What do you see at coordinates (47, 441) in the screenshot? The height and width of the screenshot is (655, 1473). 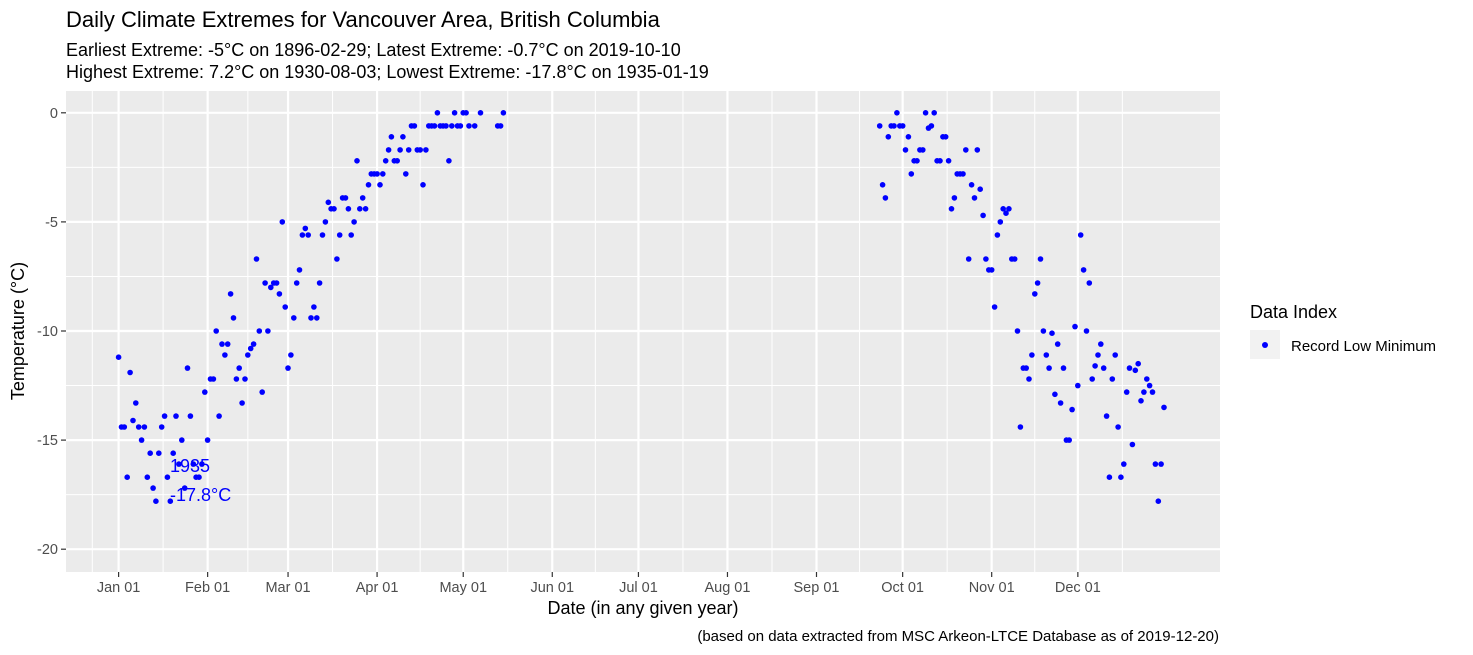 I see `y-tick-label: -15` at bounding box center [47, 441].